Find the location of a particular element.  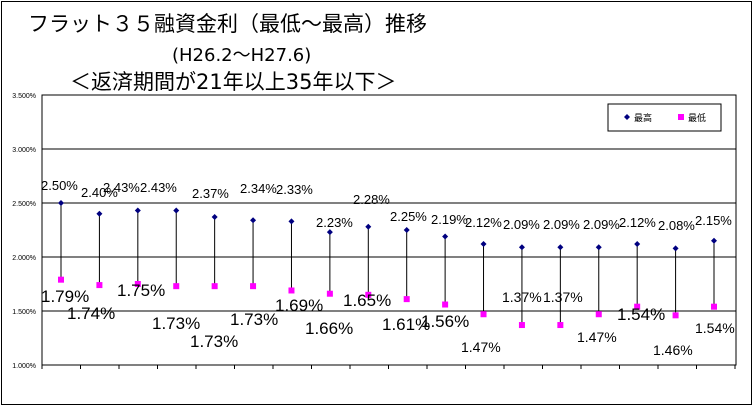

max-value-label: 2.28% is located at coordinates (371, 199).